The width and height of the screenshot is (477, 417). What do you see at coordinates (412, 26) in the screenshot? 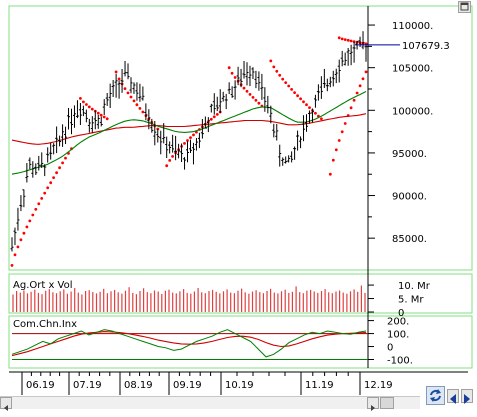
I see `price-axis-label: 110000.` at bounding box center [412, 26].